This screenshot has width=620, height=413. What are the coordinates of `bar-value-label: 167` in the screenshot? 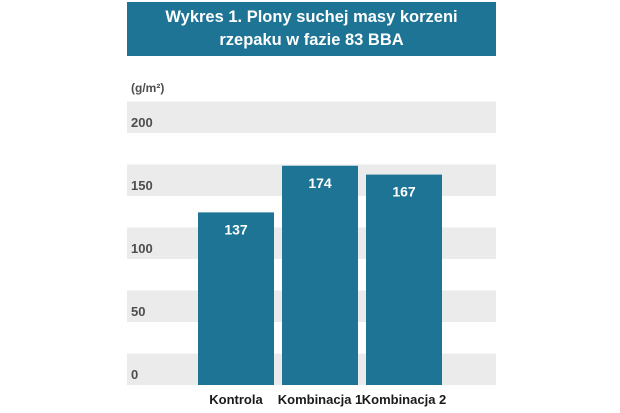 It's located at (404, 192).